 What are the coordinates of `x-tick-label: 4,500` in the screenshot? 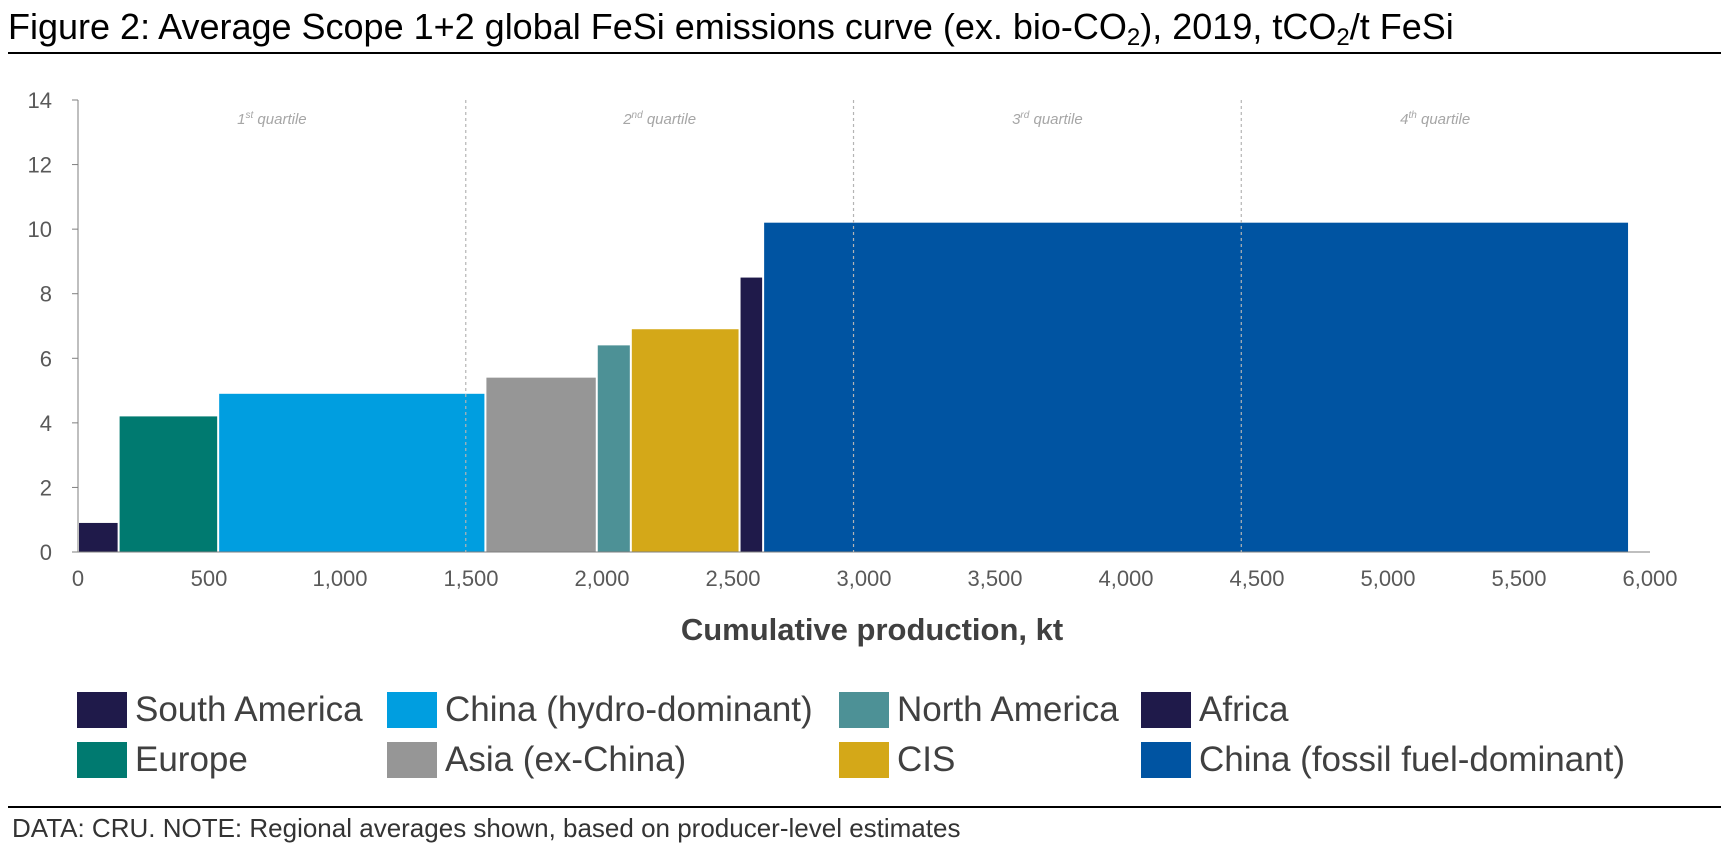 It's located at (1256, 578).